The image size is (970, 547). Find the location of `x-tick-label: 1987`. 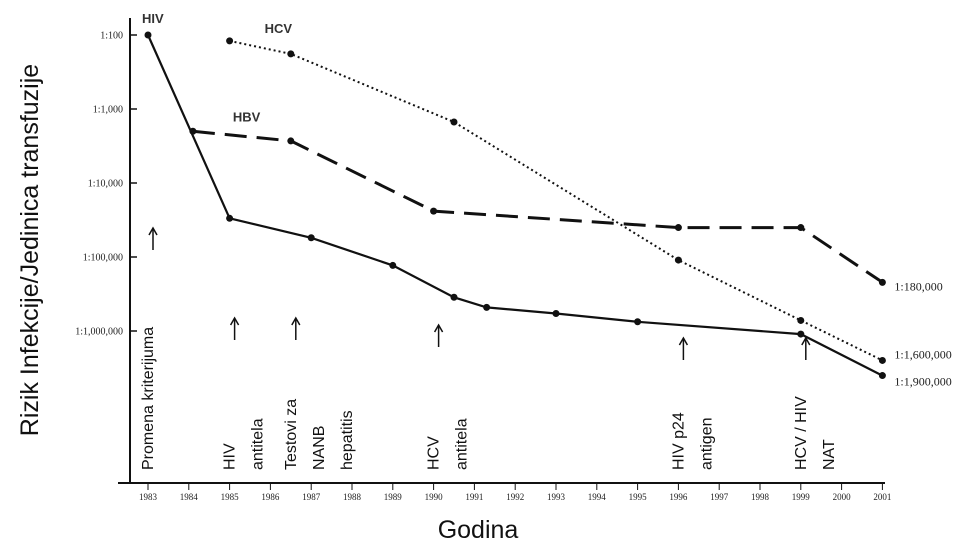

x-tick-label: 1987 is located at coordinates (311, 497).